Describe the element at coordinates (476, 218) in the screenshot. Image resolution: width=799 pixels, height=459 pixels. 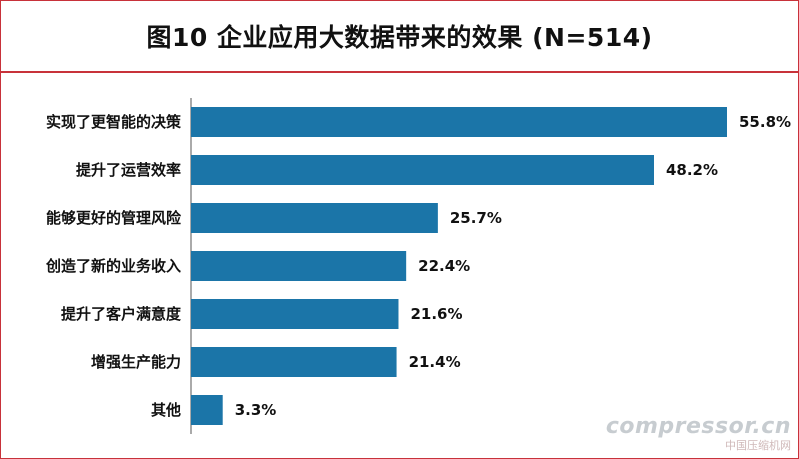
I see `value-label: 25.7%` at that location.